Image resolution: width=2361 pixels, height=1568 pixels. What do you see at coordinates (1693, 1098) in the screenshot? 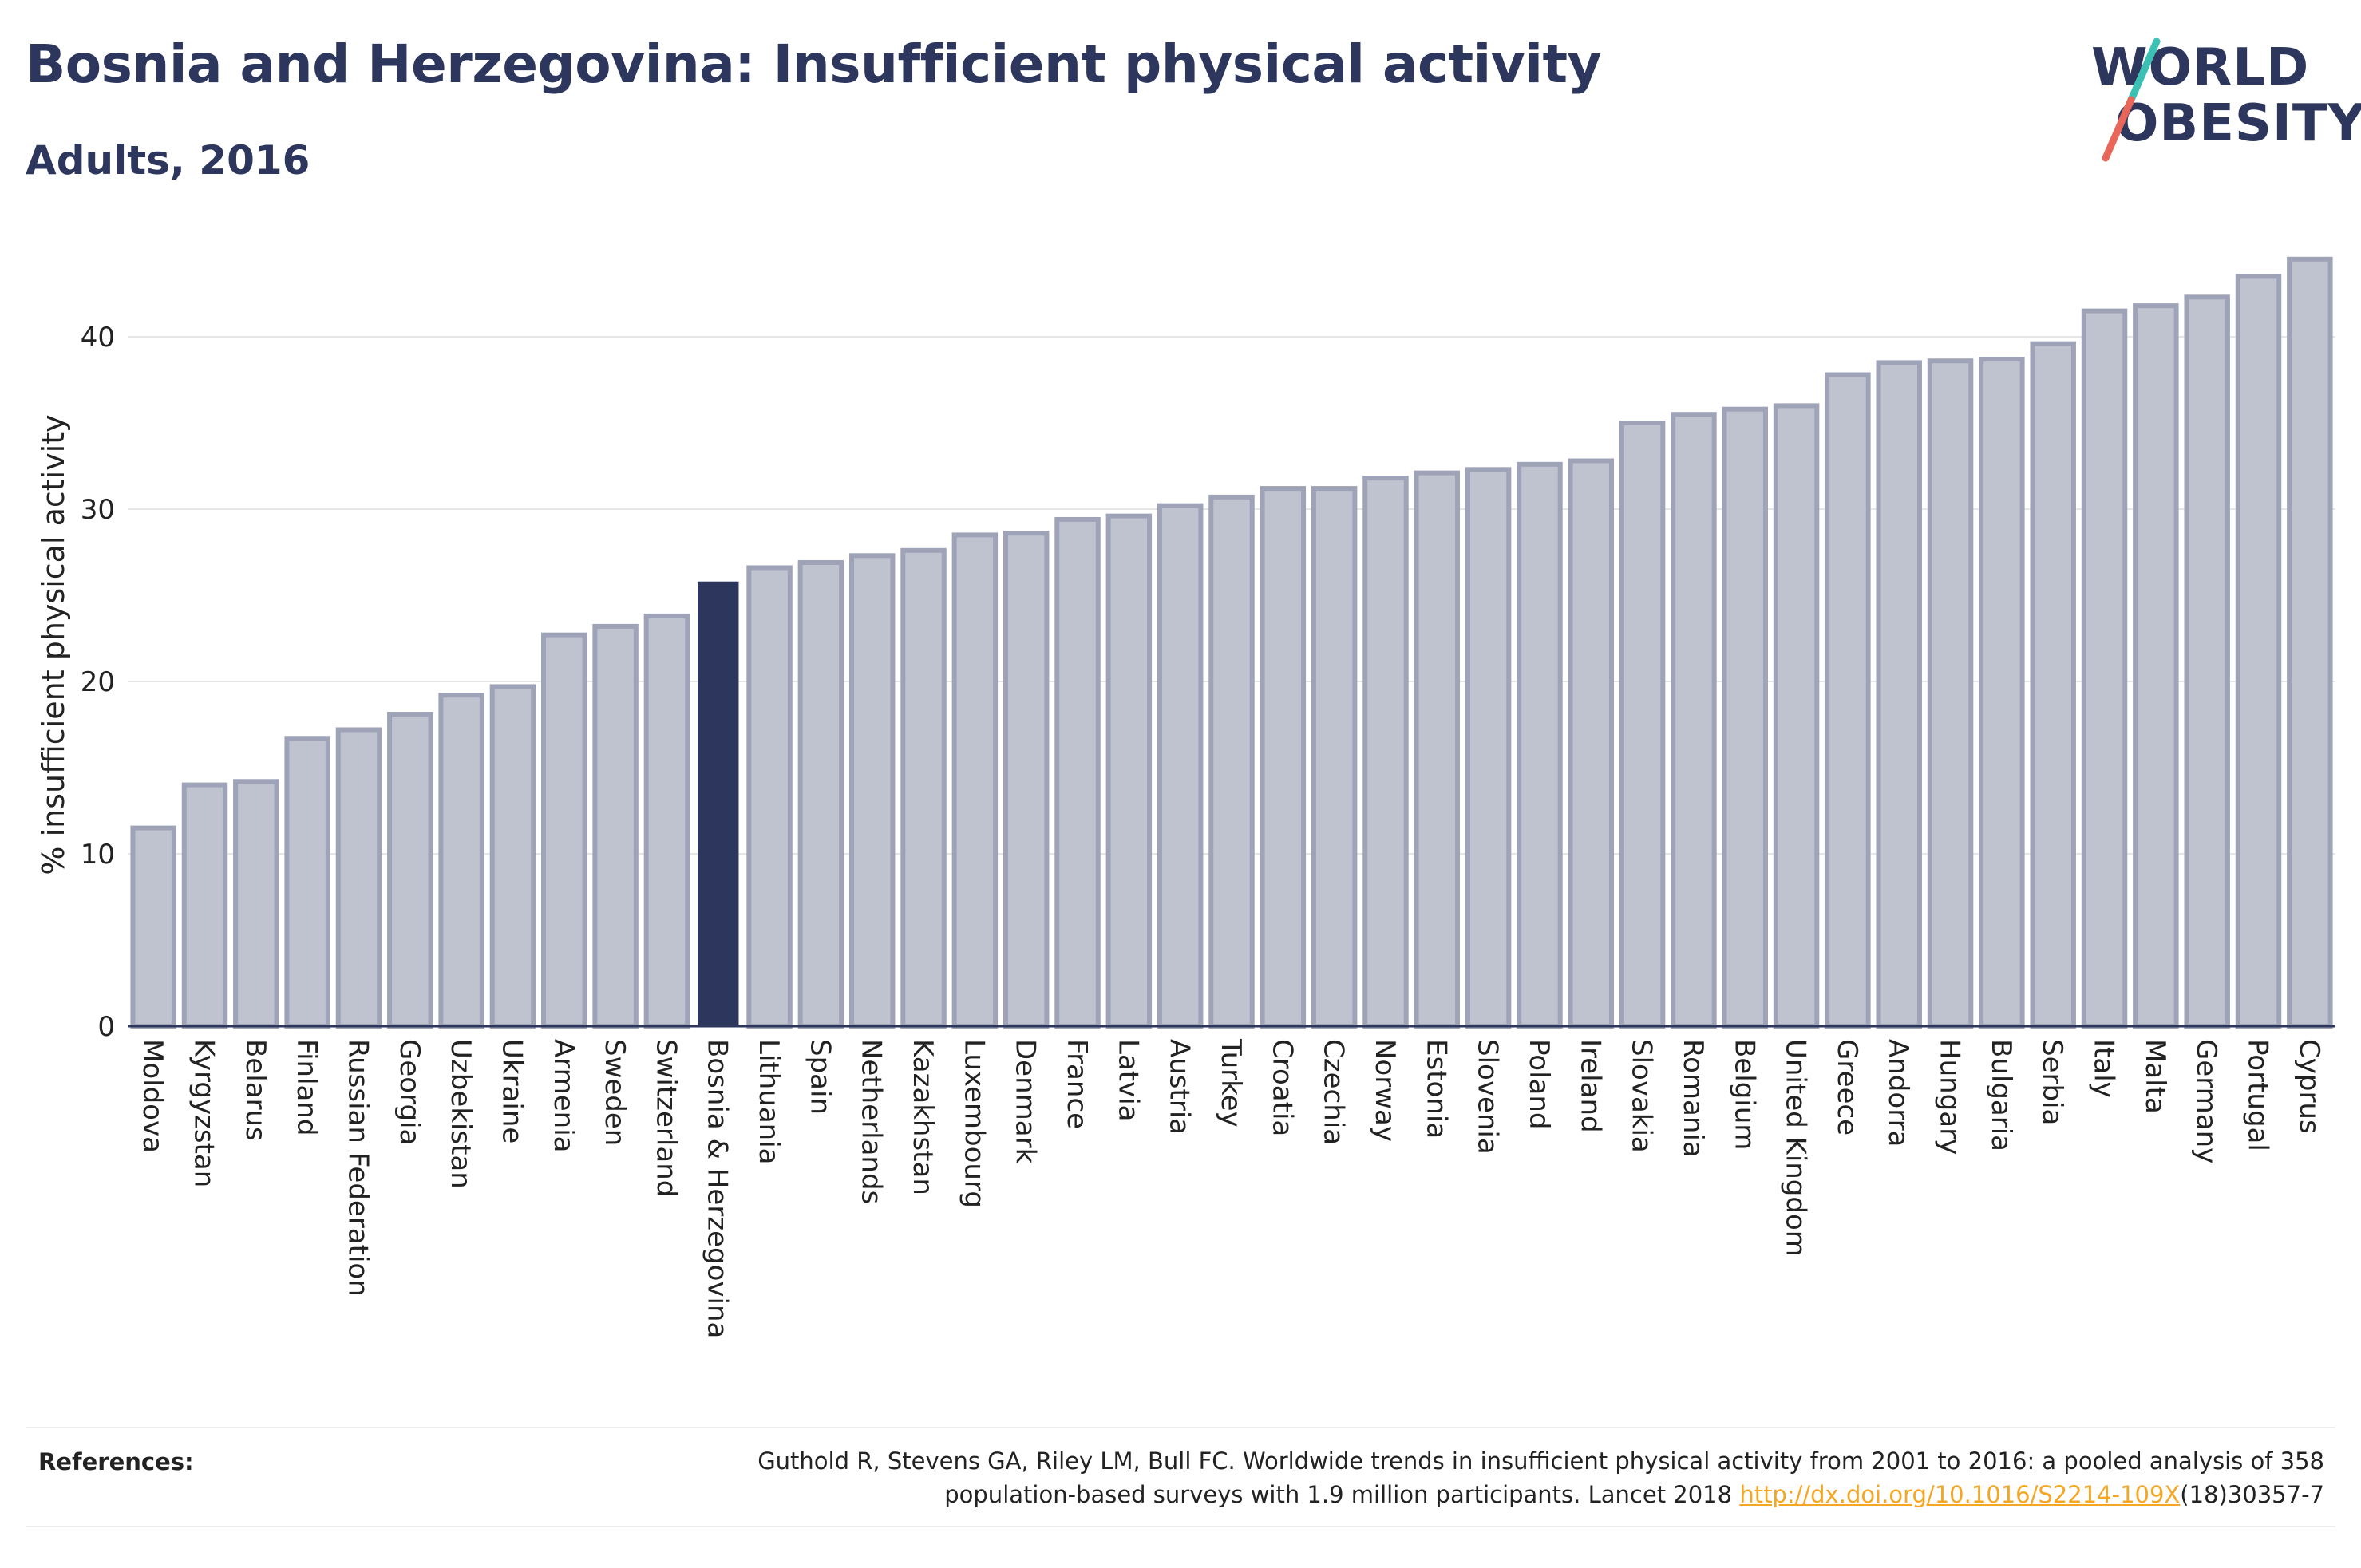
I see `x-tick-label: Romania` at bounding box center [1693, 1098].